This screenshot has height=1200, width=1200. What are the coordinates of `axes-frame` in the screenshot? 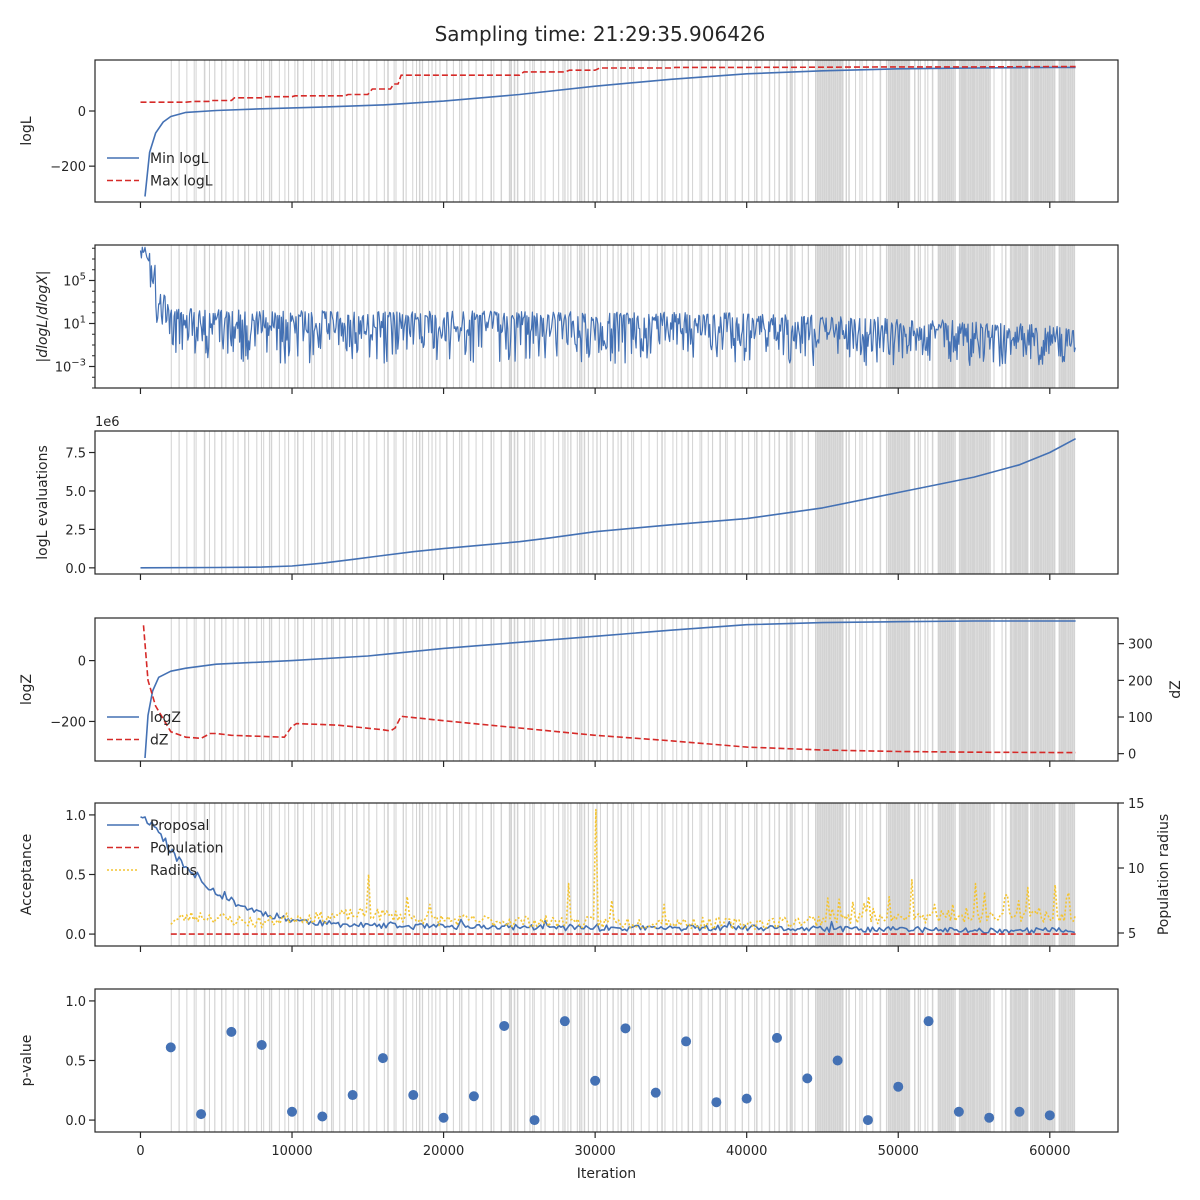 It's located at (606, 131).